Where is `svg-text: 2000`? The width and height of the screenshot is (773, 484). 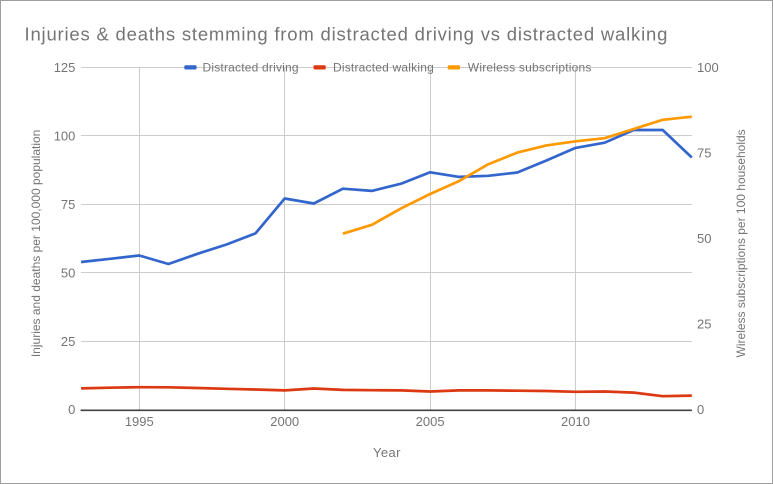
svg-text: 2000 is located at coordinates (284, 421).